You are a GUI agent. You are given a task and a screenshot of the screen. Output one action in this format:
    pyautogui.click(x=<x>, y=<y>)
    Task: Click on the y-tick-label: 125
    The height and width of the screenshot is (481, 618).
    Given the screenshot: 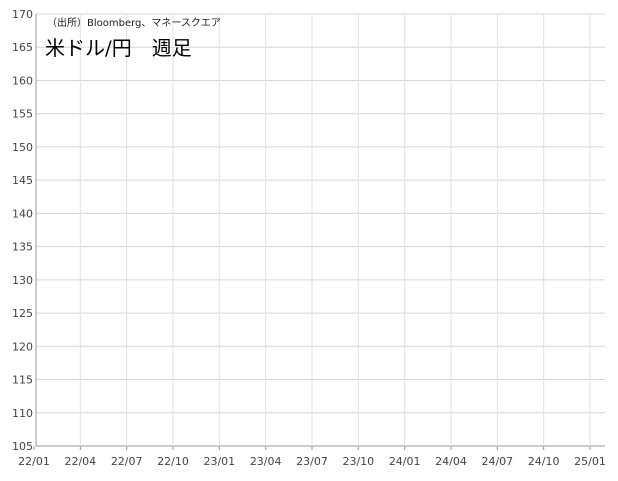 What is the action you would take?
    pyautogui.click(x=22, y=313)
    